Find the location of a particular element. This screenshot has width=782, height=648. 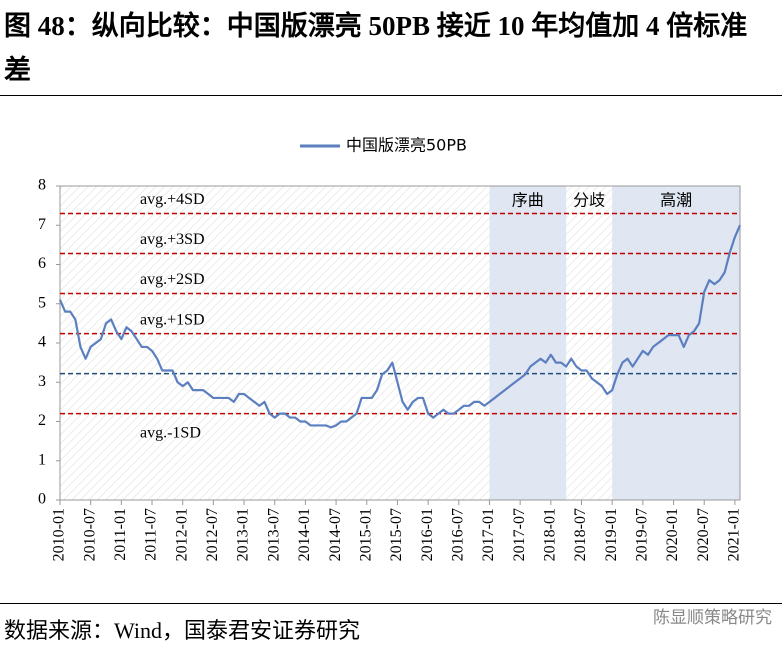

phase-label: 高潮 is located at coordinates (676, 201).